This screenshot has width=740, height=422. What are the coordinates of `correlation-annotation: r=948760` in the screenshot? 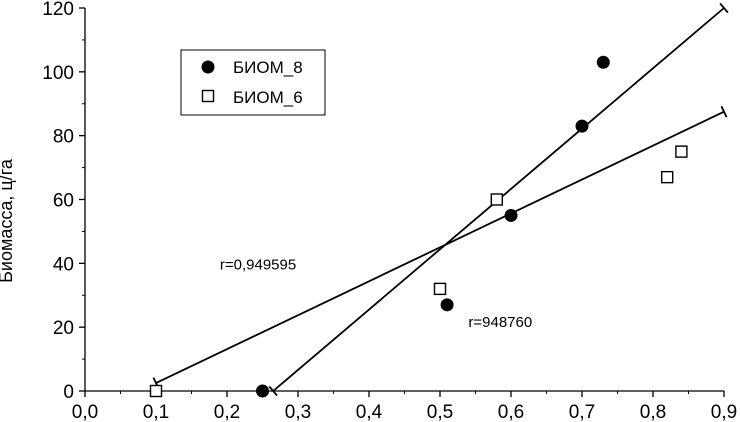 It's located at (500, 322).